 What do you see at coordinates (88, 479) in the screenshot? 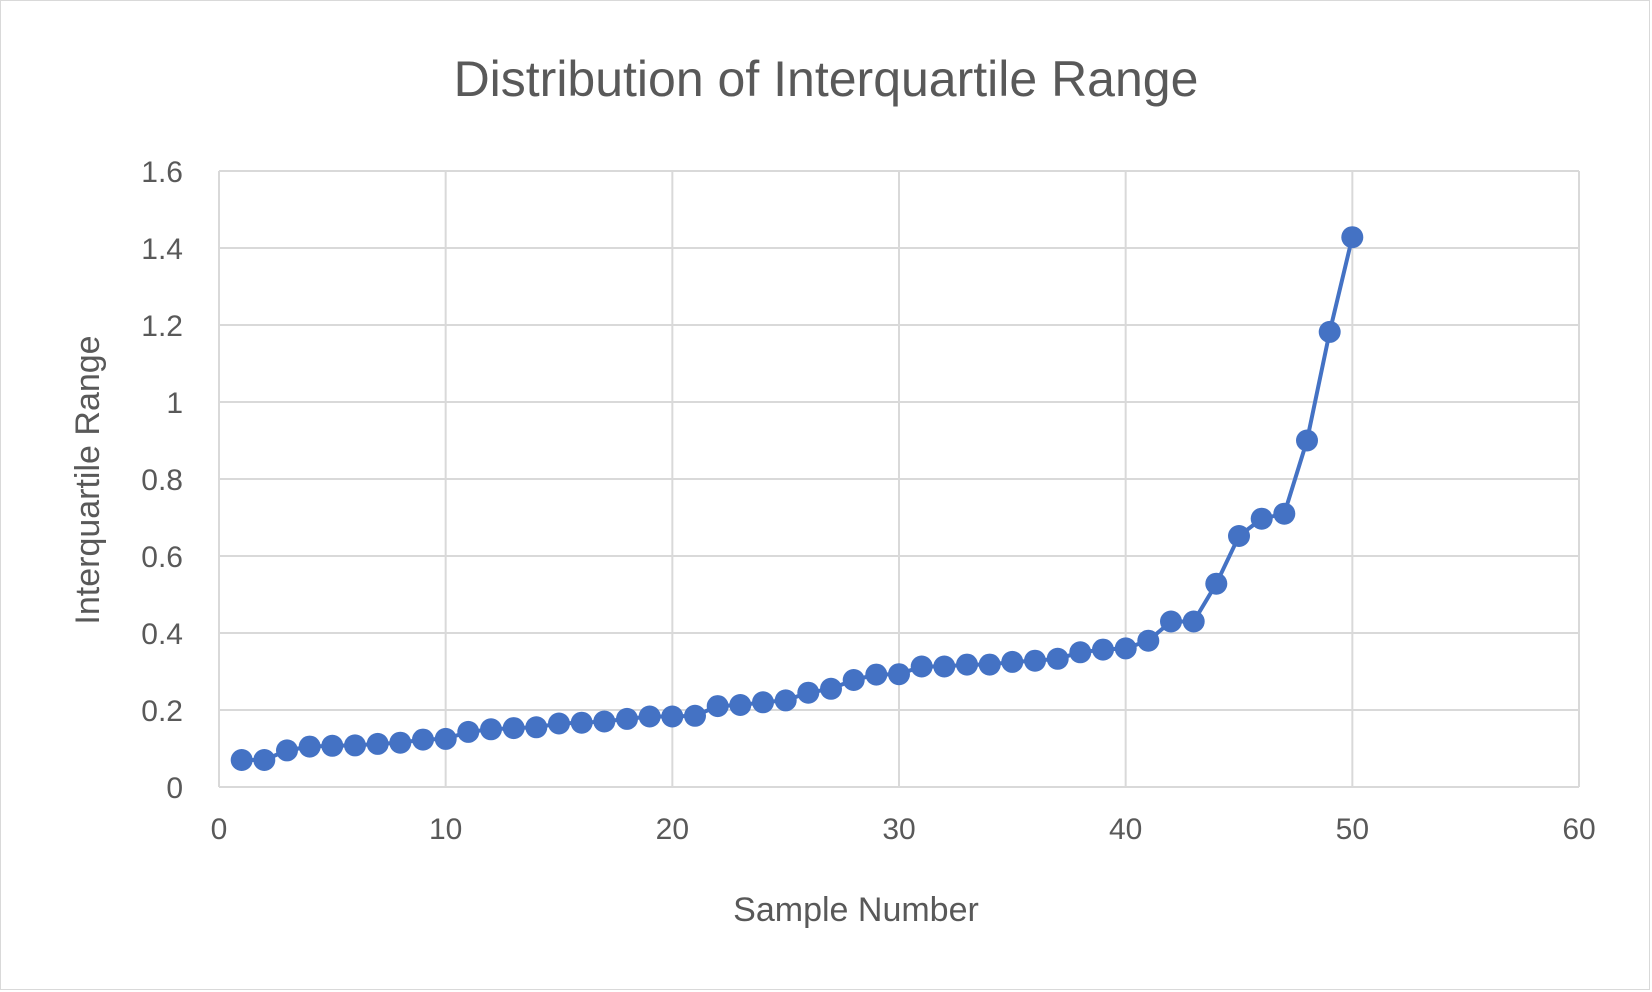
I see `y-axis-title: Interquartile Range` at bounding box center [88, 479].